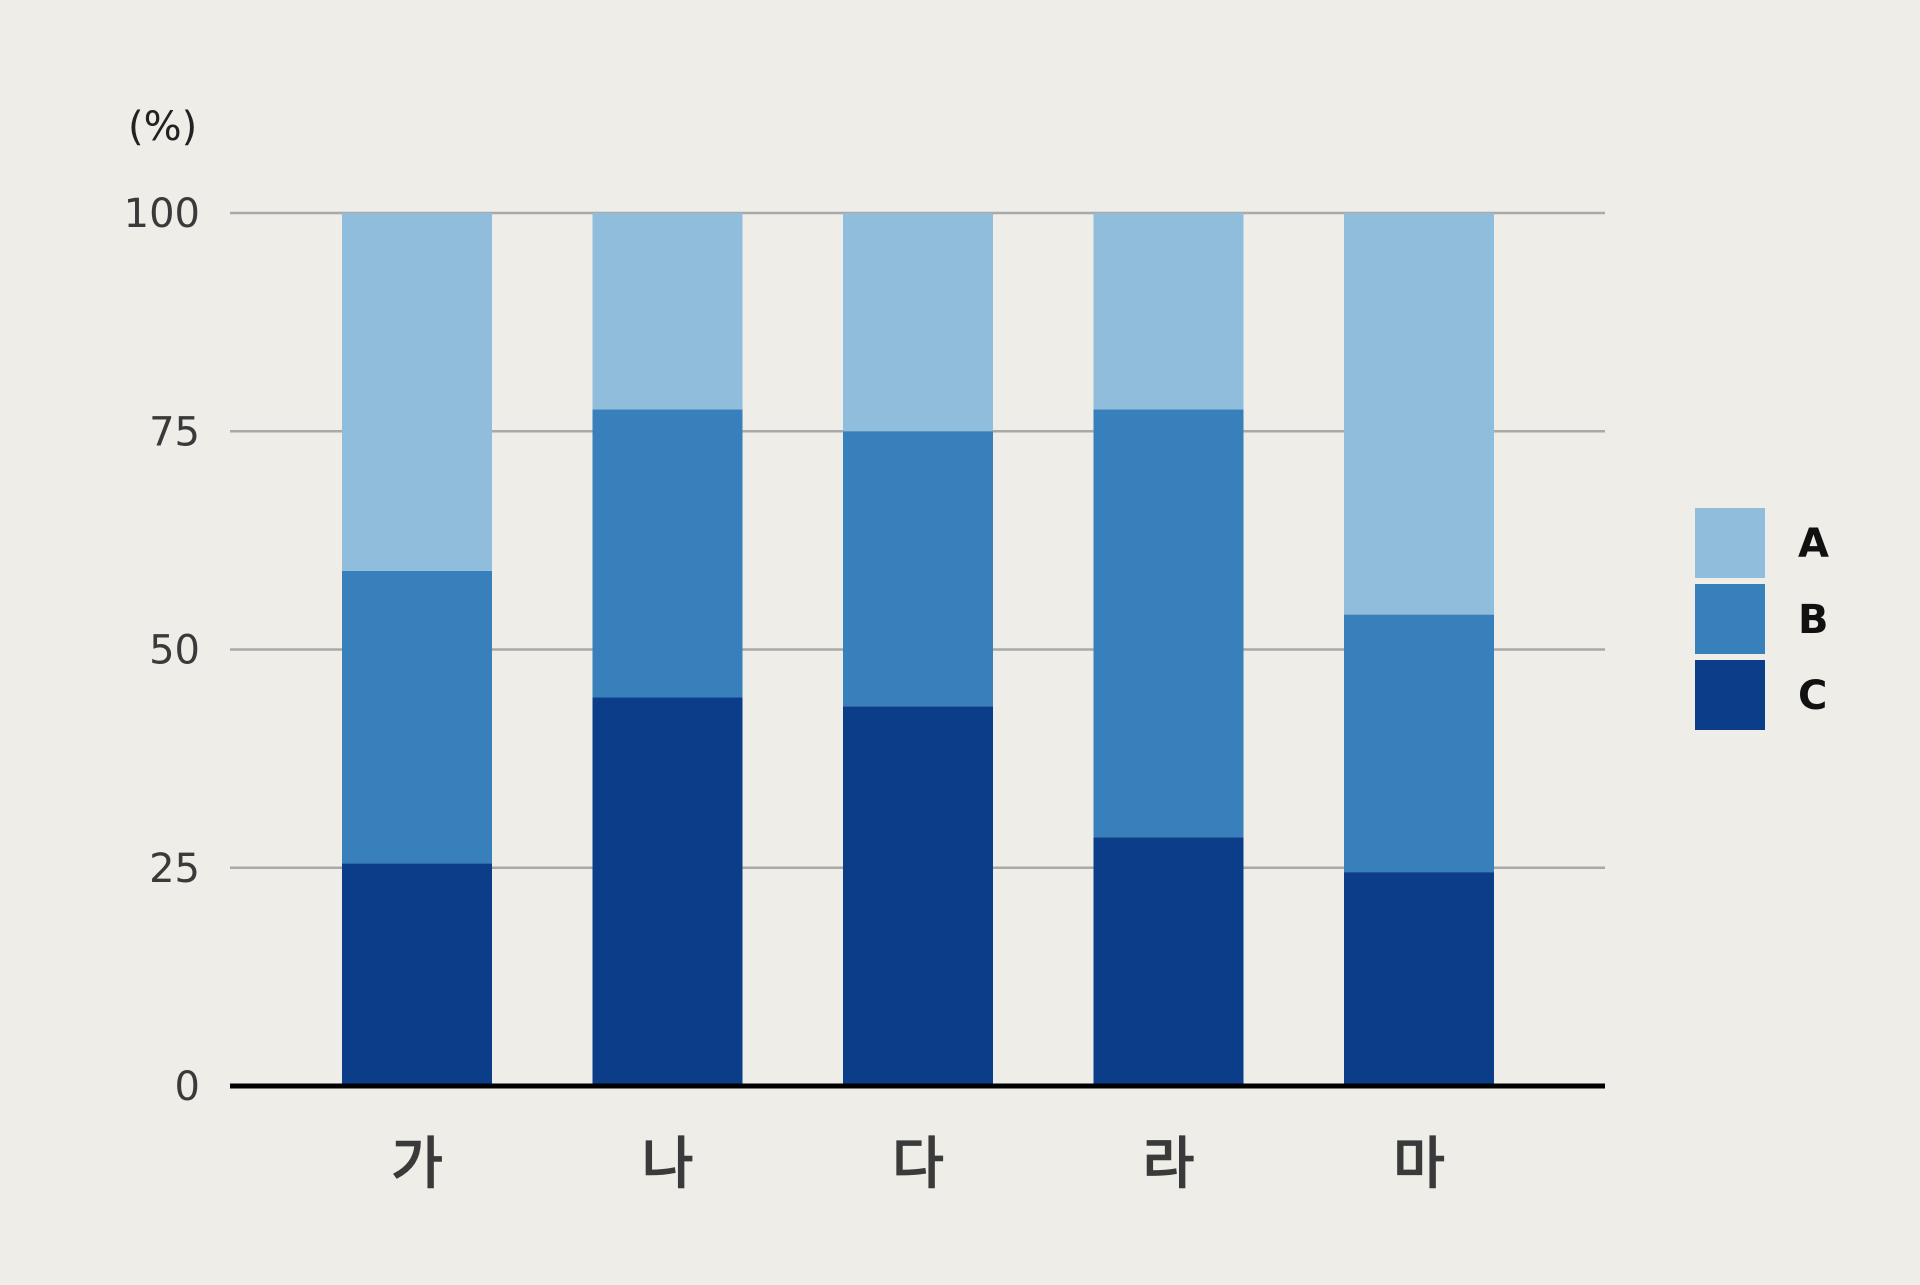 The height and width of the screenshot is (1285, 1920). What do you see at coordinates (1730, 619) in the screenshot?
I see `legend-swatch-b` at bounding box center [1730, 619].